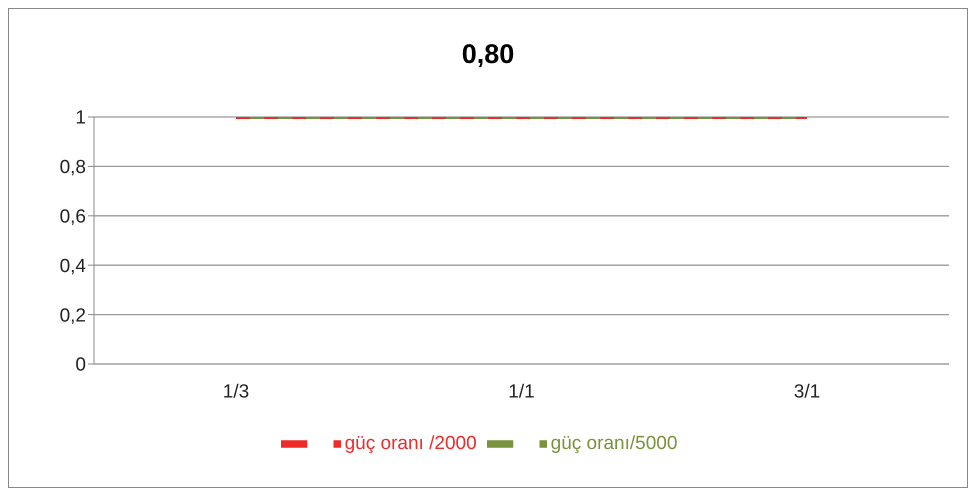 This screenshot has height=498, width=977. What do you see at coordinates (80, 365) in the screenshot?
I see `y-tick-label: 0` at bounding box center [80, 365].